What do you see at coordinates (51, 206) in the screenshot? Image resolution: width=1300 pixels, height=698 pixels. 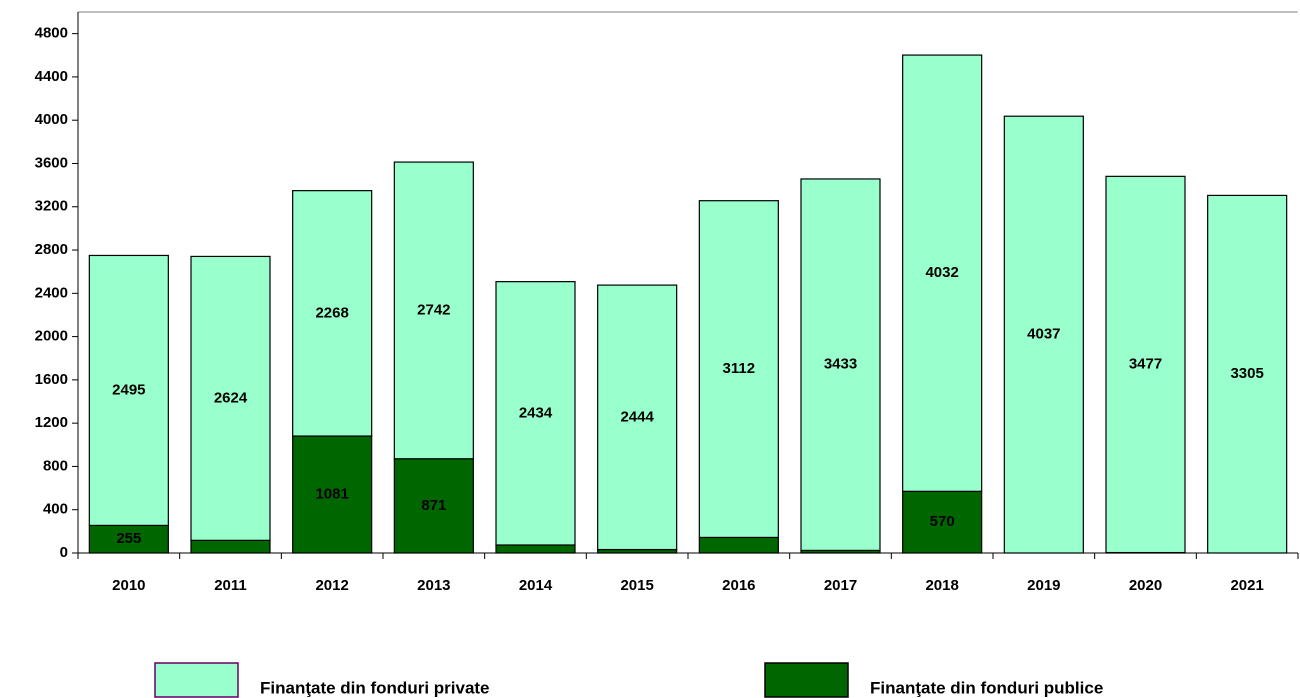 I see `y-tick-label: 3200` at bounding box center [51, 206].